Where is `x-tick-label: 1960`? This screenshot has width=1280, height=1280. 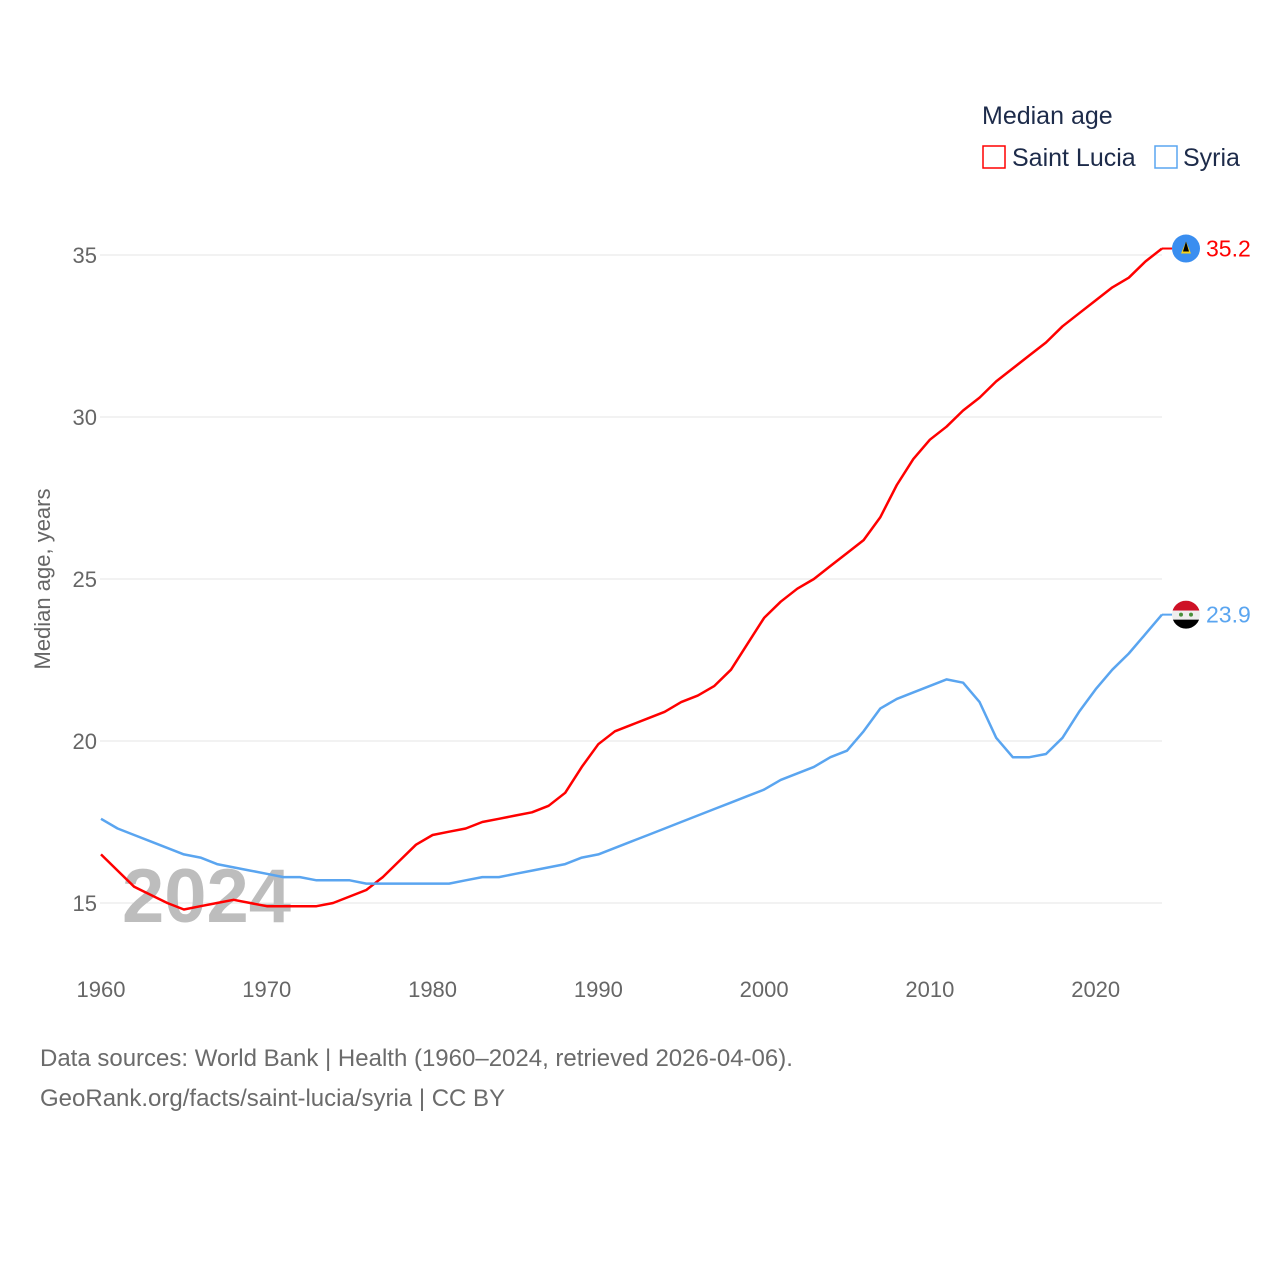
x-tick-label: 1960 is located at coordinates (101, 989).